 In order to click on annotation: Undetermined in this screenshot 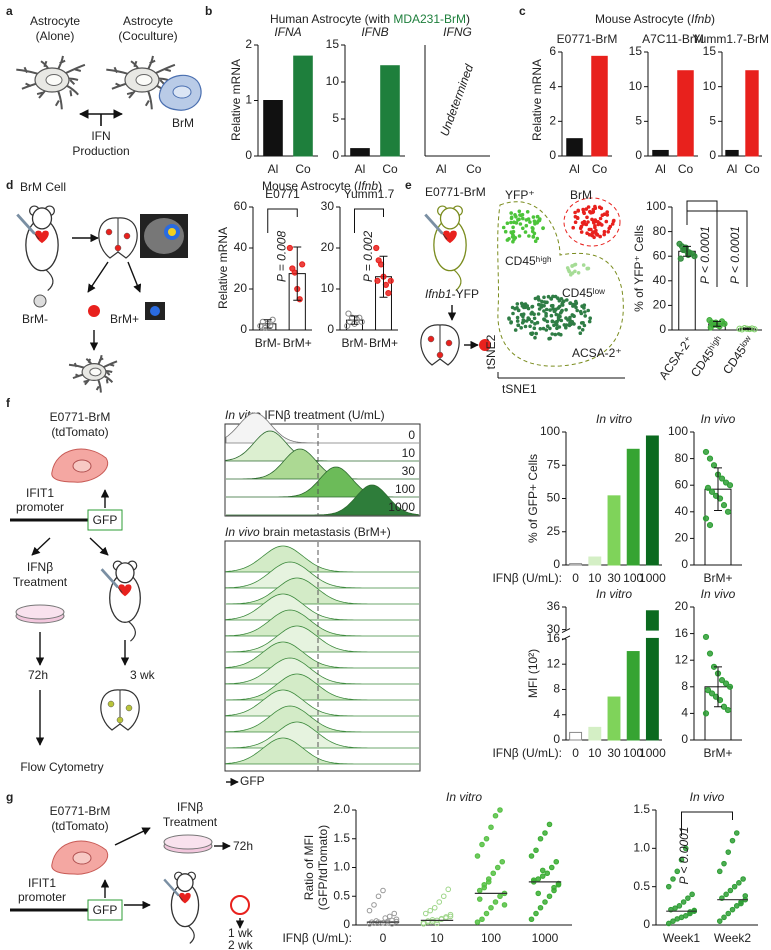, I will do `click(456, 100)`.